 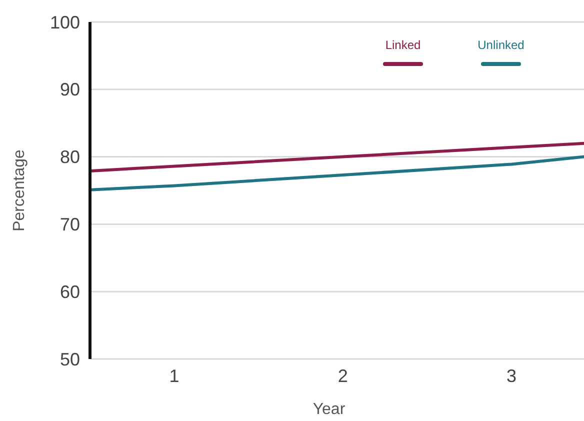 What do you see at coordinates (343, 376) in the screenshot?
I see `x-tick-label: 2` at bounding box center [343, 376].